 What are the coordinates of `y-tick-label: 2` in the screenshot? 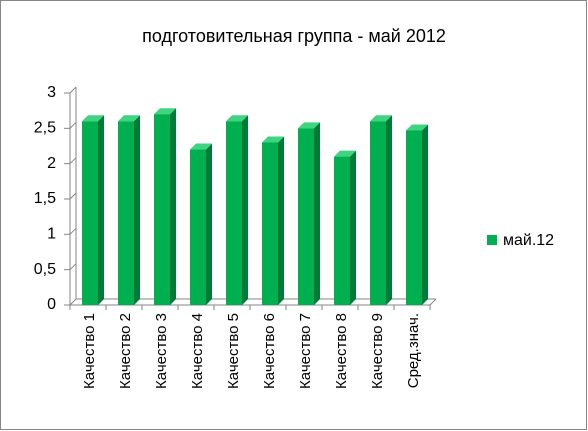 It's located at (51, 163).